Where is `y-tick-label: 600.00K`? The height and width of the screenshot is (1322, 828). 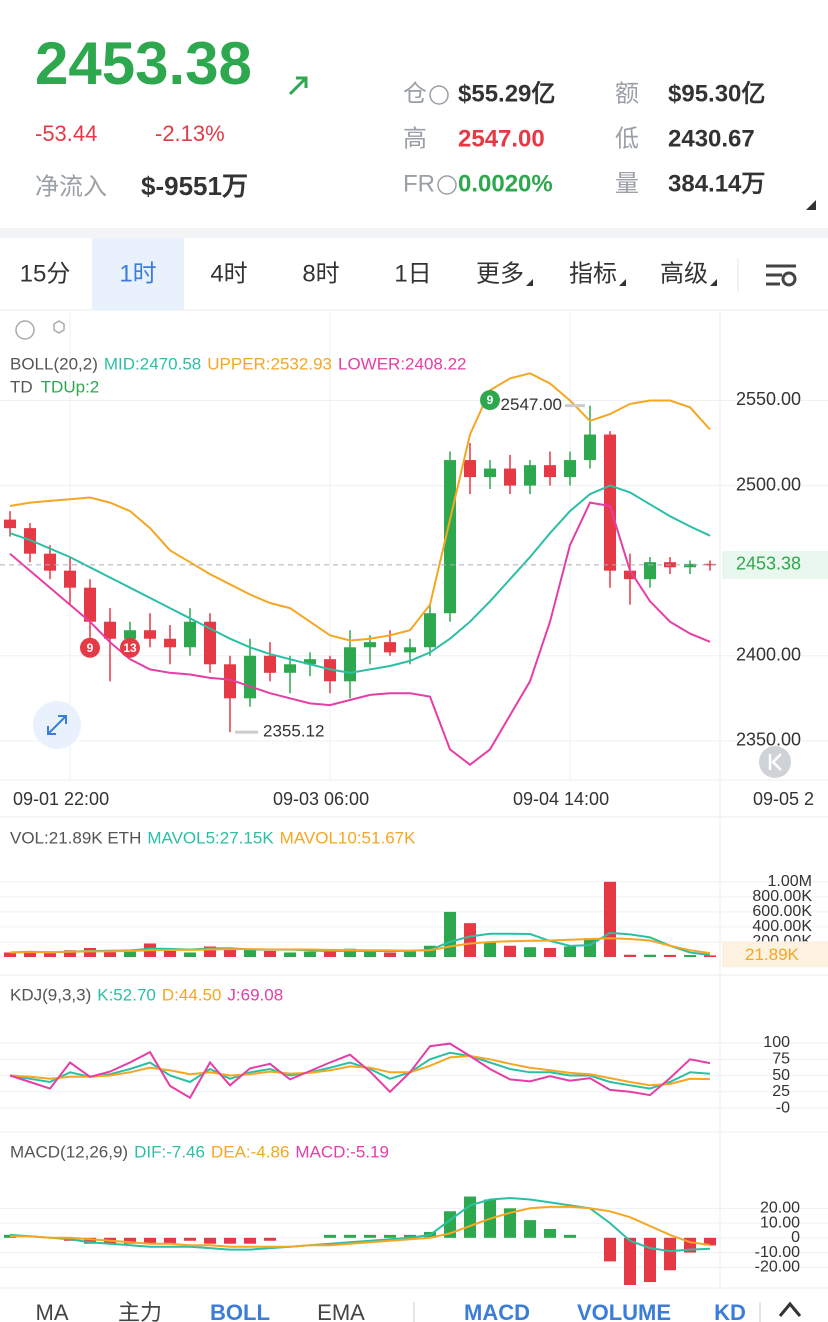
y-tick-label: 600.00K is located at coordinates (782, 911).